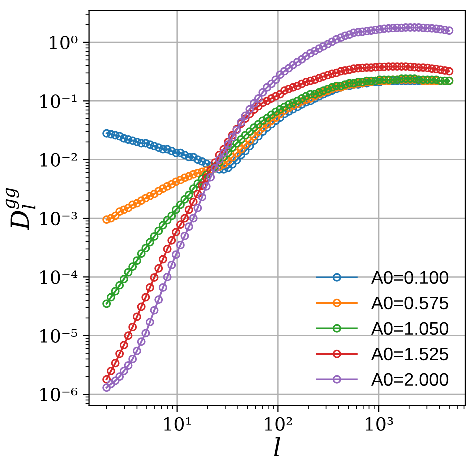 This screenshot has height=472, width=475. What do you see at coordinates (410, 329) in the screenshot?
I see `legend-label: A0=1.050` at bounding box center [410, 329].